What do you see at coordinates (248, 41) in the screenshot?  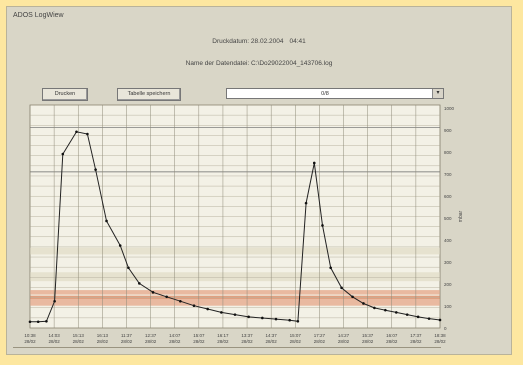 I see `print-date-label: Druckdatum: 28.02.2004` at bounding box center [248, 41].